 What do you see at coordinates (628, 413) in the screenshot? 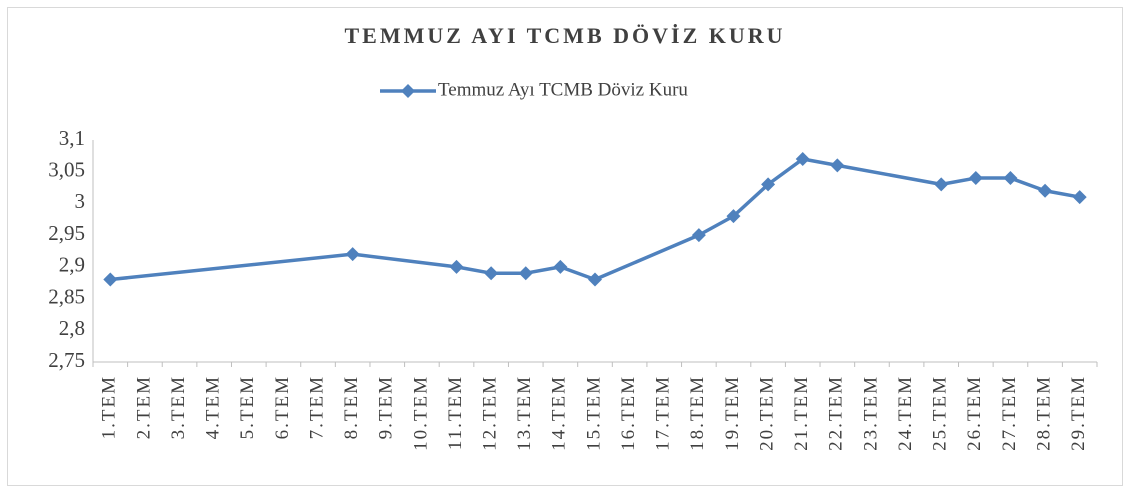
I see `x-tick-label: 16.TEM` at bounding box center [628, 413].